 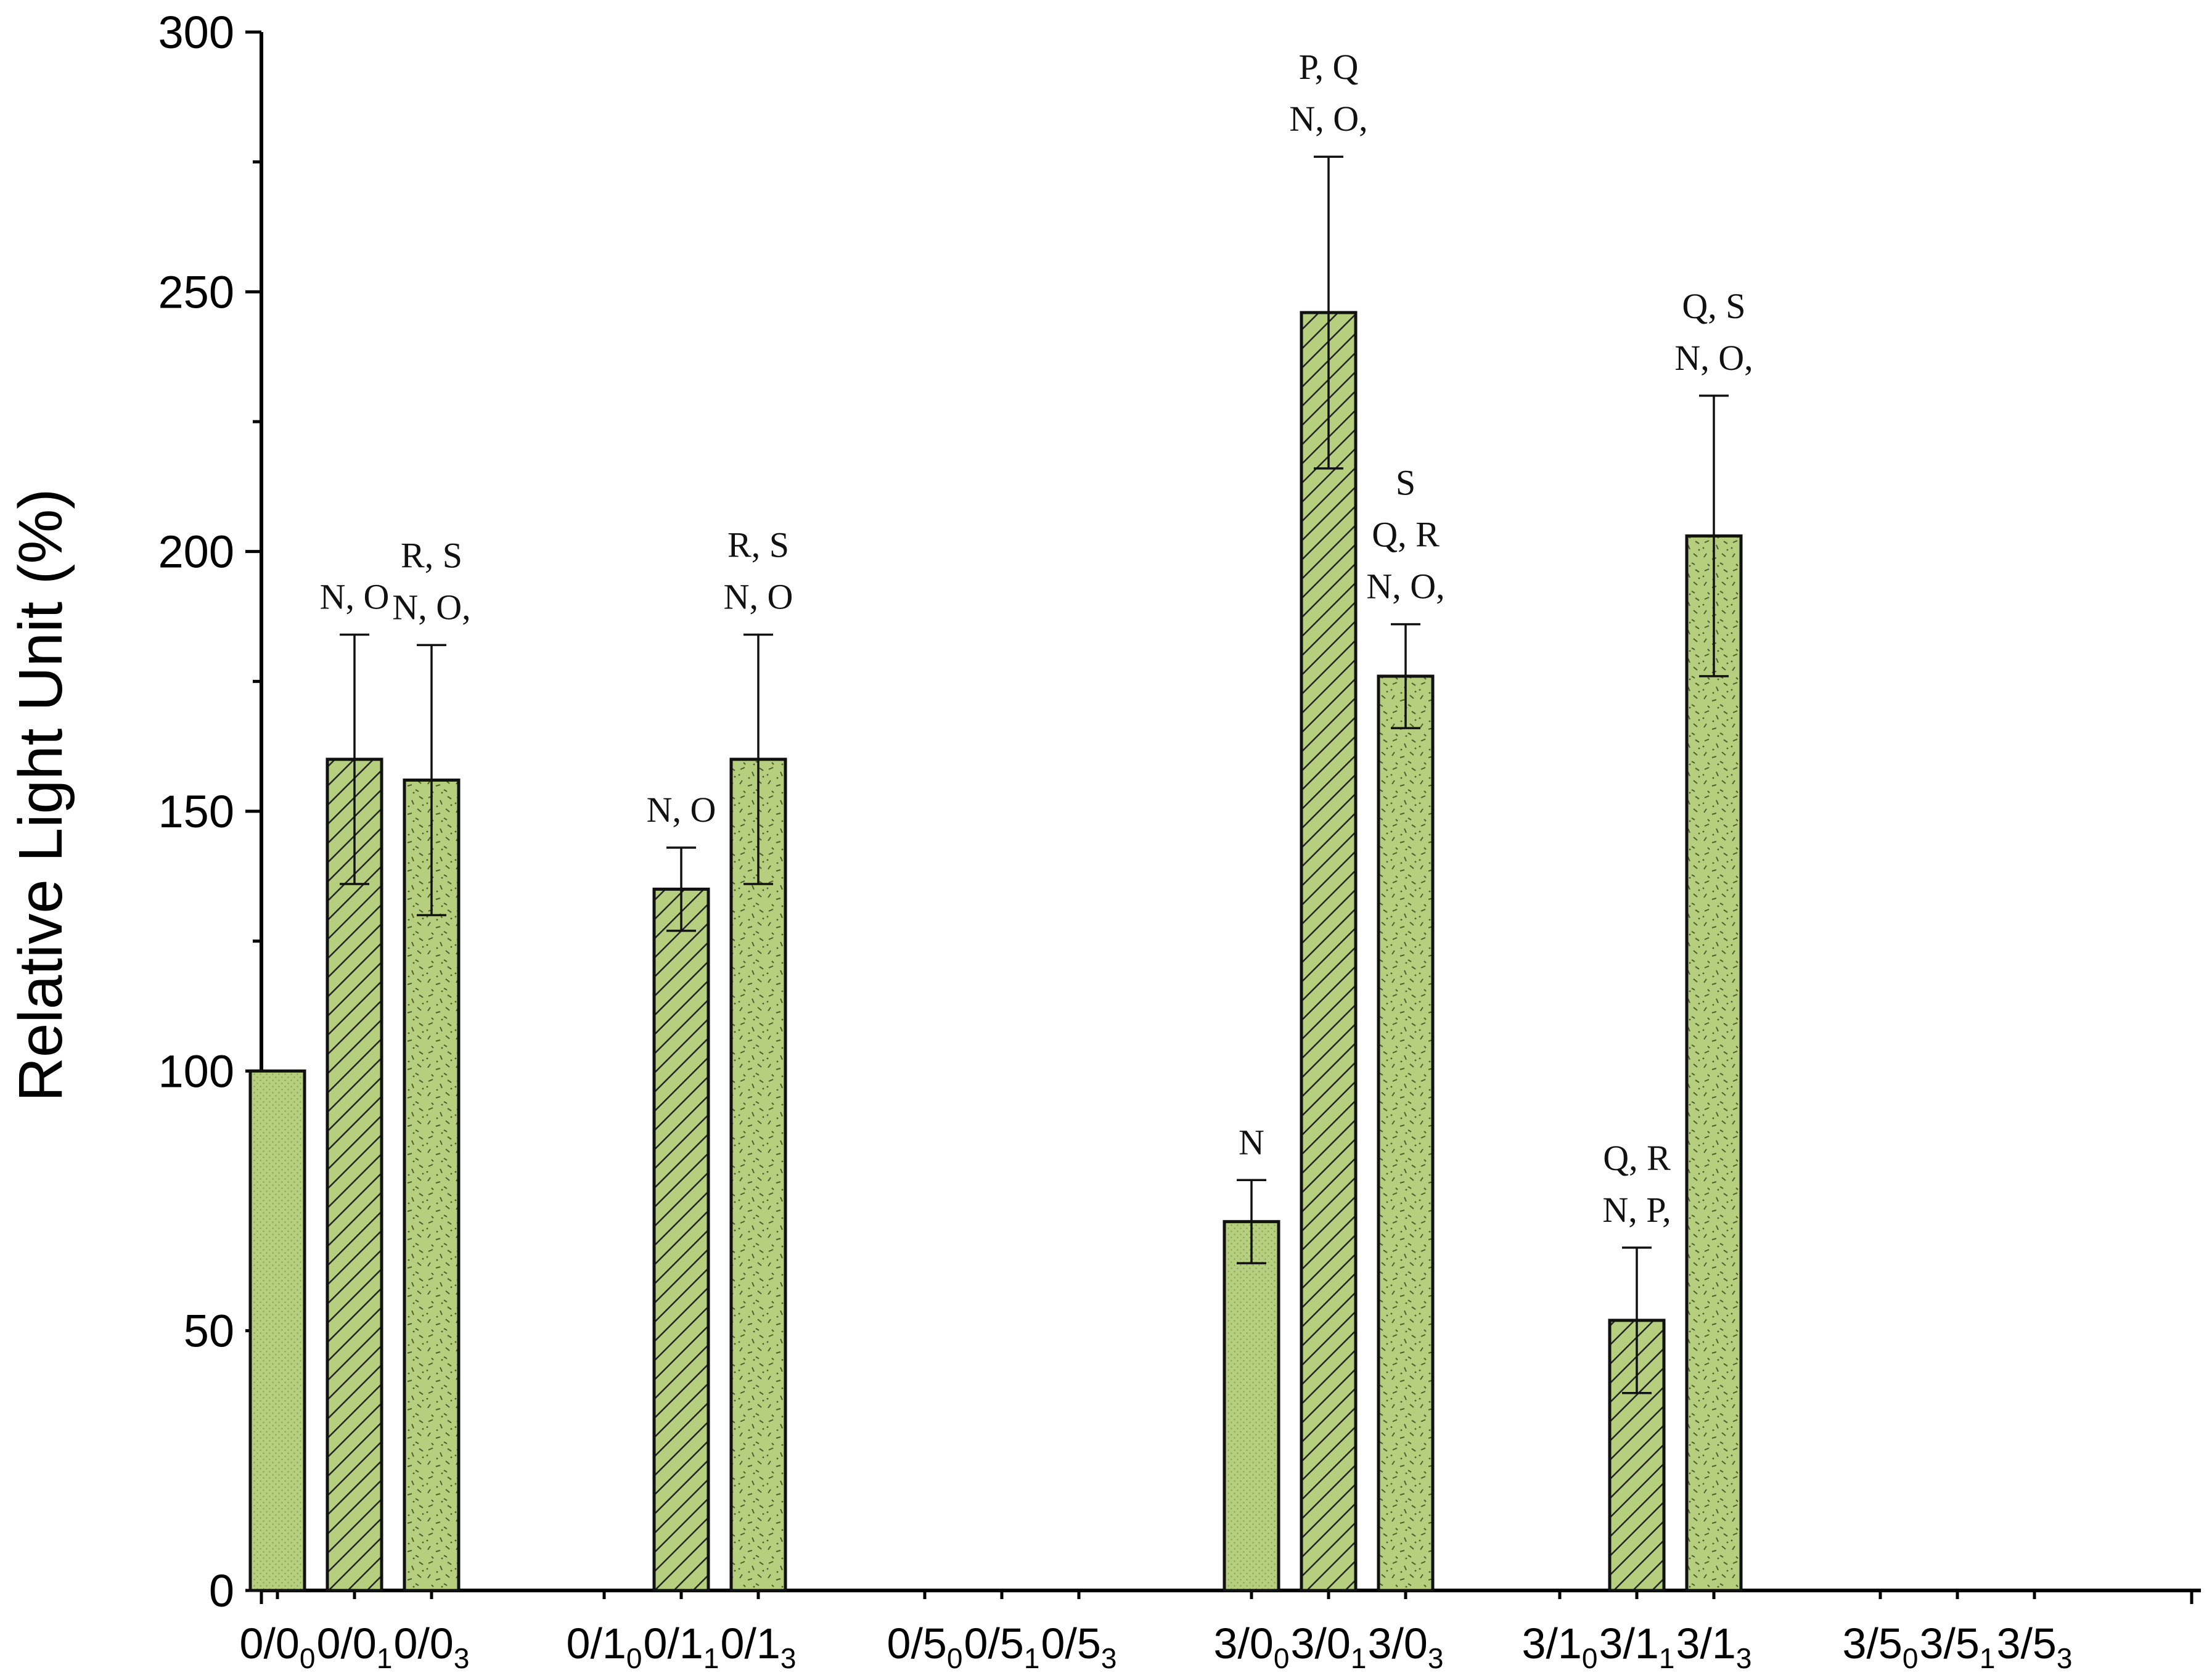 What do you see at coordinates (40, 795) in the screenshot?
I see `y-axis-title: Relative Light Unit (%)` at bounding box center [40, 795].